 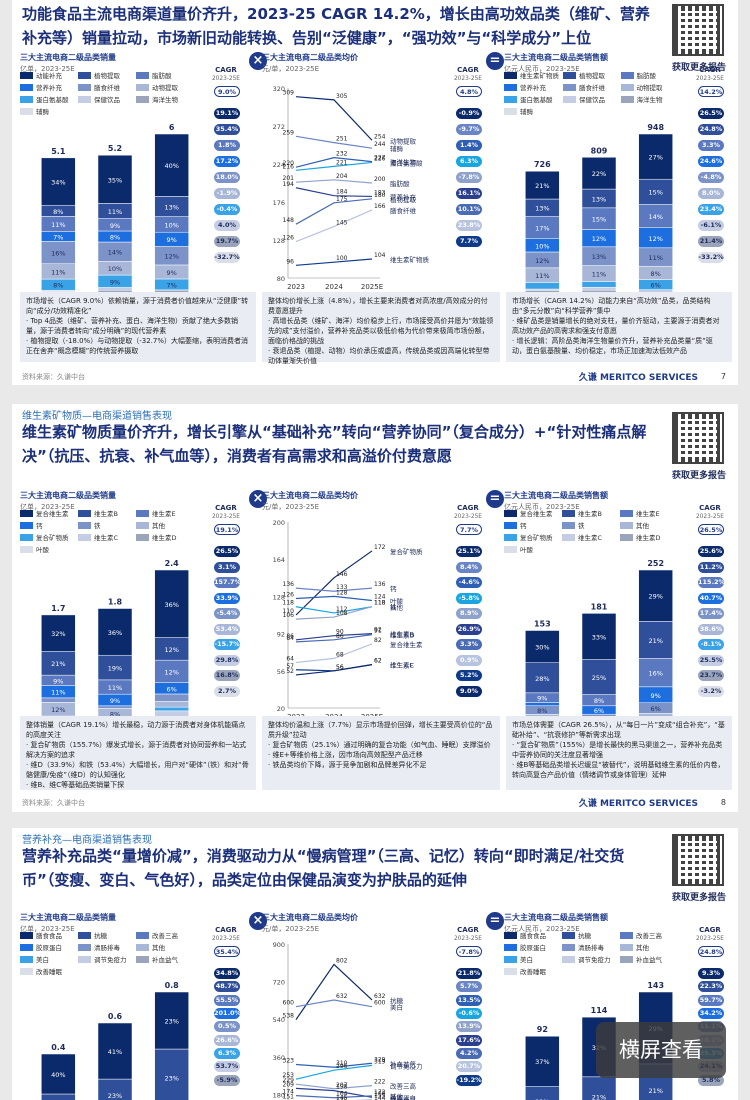 What do you see at coordinates (165, 88) in the screenshot?
I see `legend-label: 动物提取` at bounding box center [165, 88].